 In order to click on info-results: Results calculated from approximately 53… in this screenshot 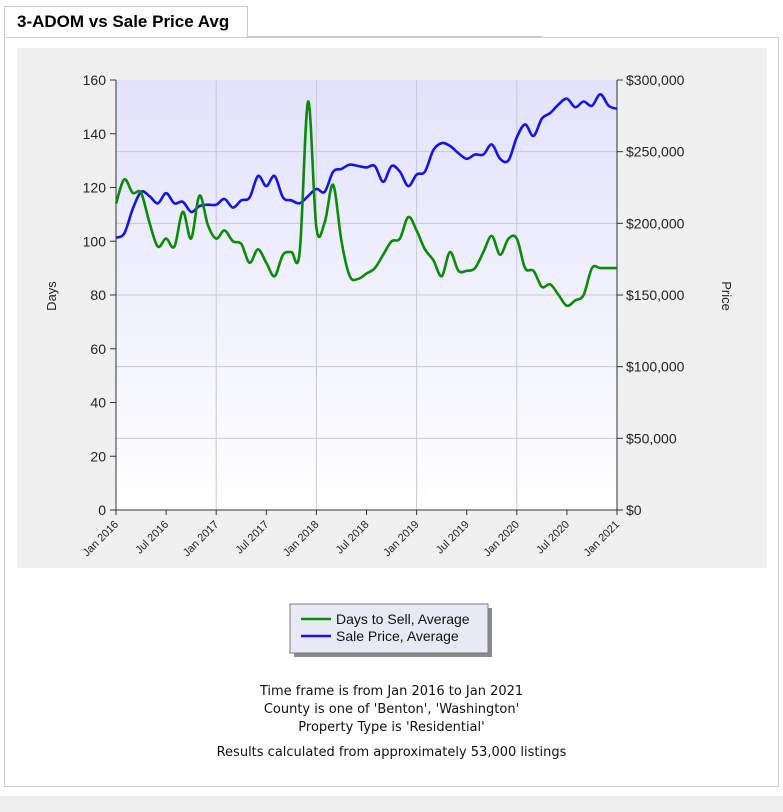, I will do `click(391, 752)`.